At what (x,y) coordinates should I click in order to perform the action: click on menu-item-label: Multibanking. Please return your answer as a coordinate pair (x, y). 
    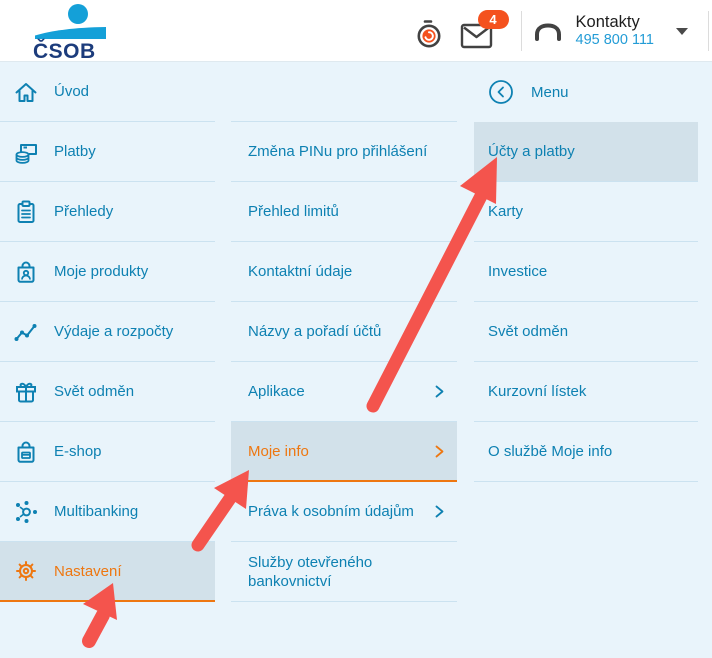
    Looking at the image, I should click on (96, 511).